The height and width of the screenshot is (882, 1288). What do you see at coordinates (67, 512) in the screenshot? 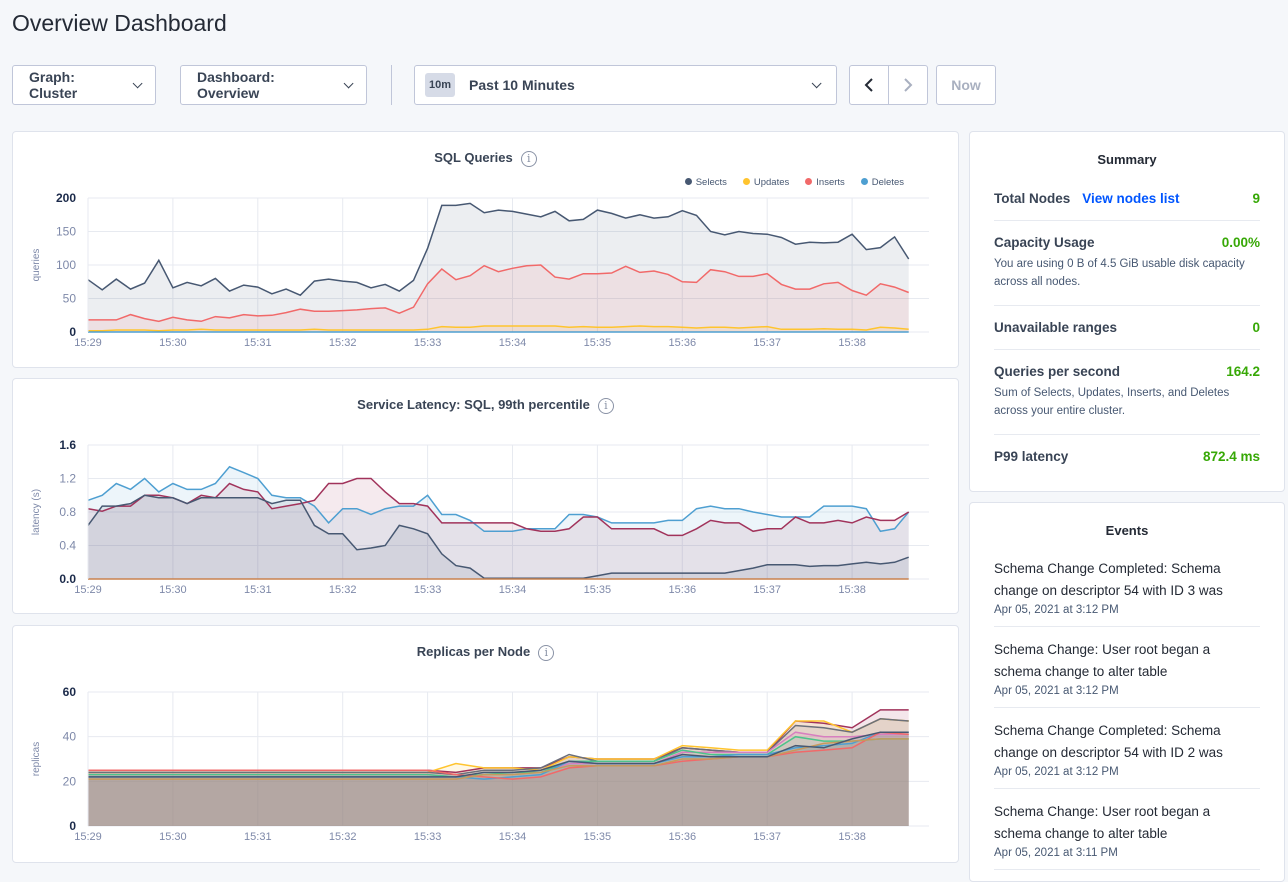
I see `y-tick-label: 0.8` at bounding box center [67, 512].